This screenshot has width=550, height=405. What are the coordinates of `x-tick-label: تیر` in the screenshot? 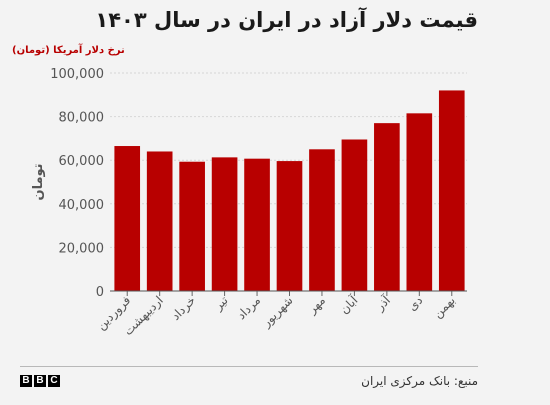 It's located at (220, 303).